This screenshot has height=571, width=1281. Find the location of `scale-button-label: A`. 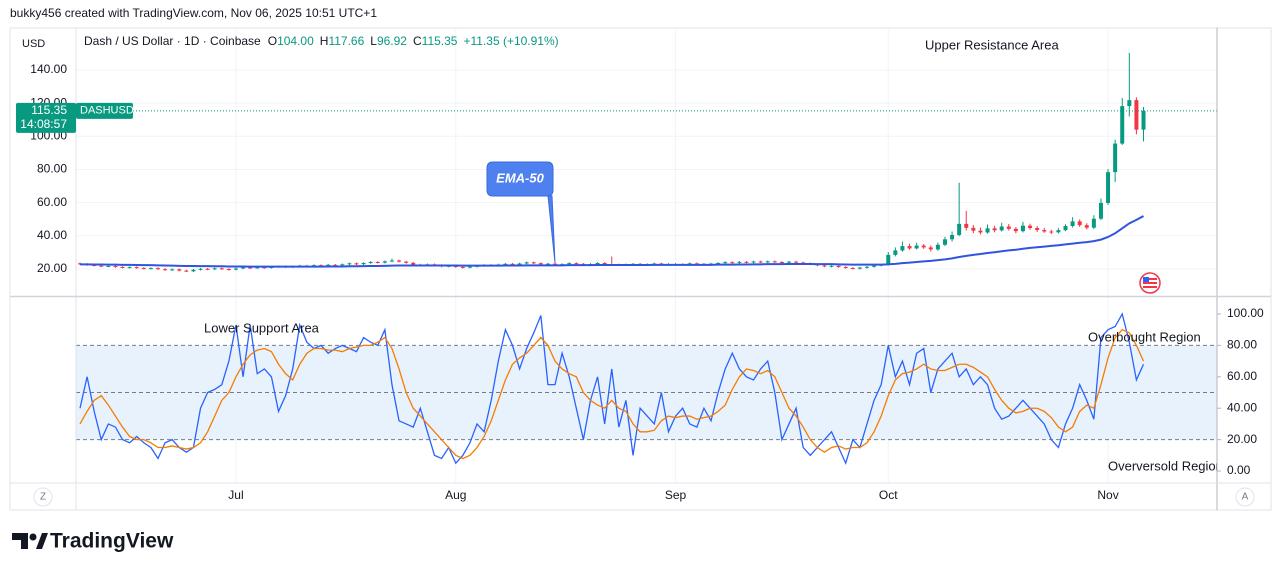

scale-button-label: A is located at coordinates (1245, 497).